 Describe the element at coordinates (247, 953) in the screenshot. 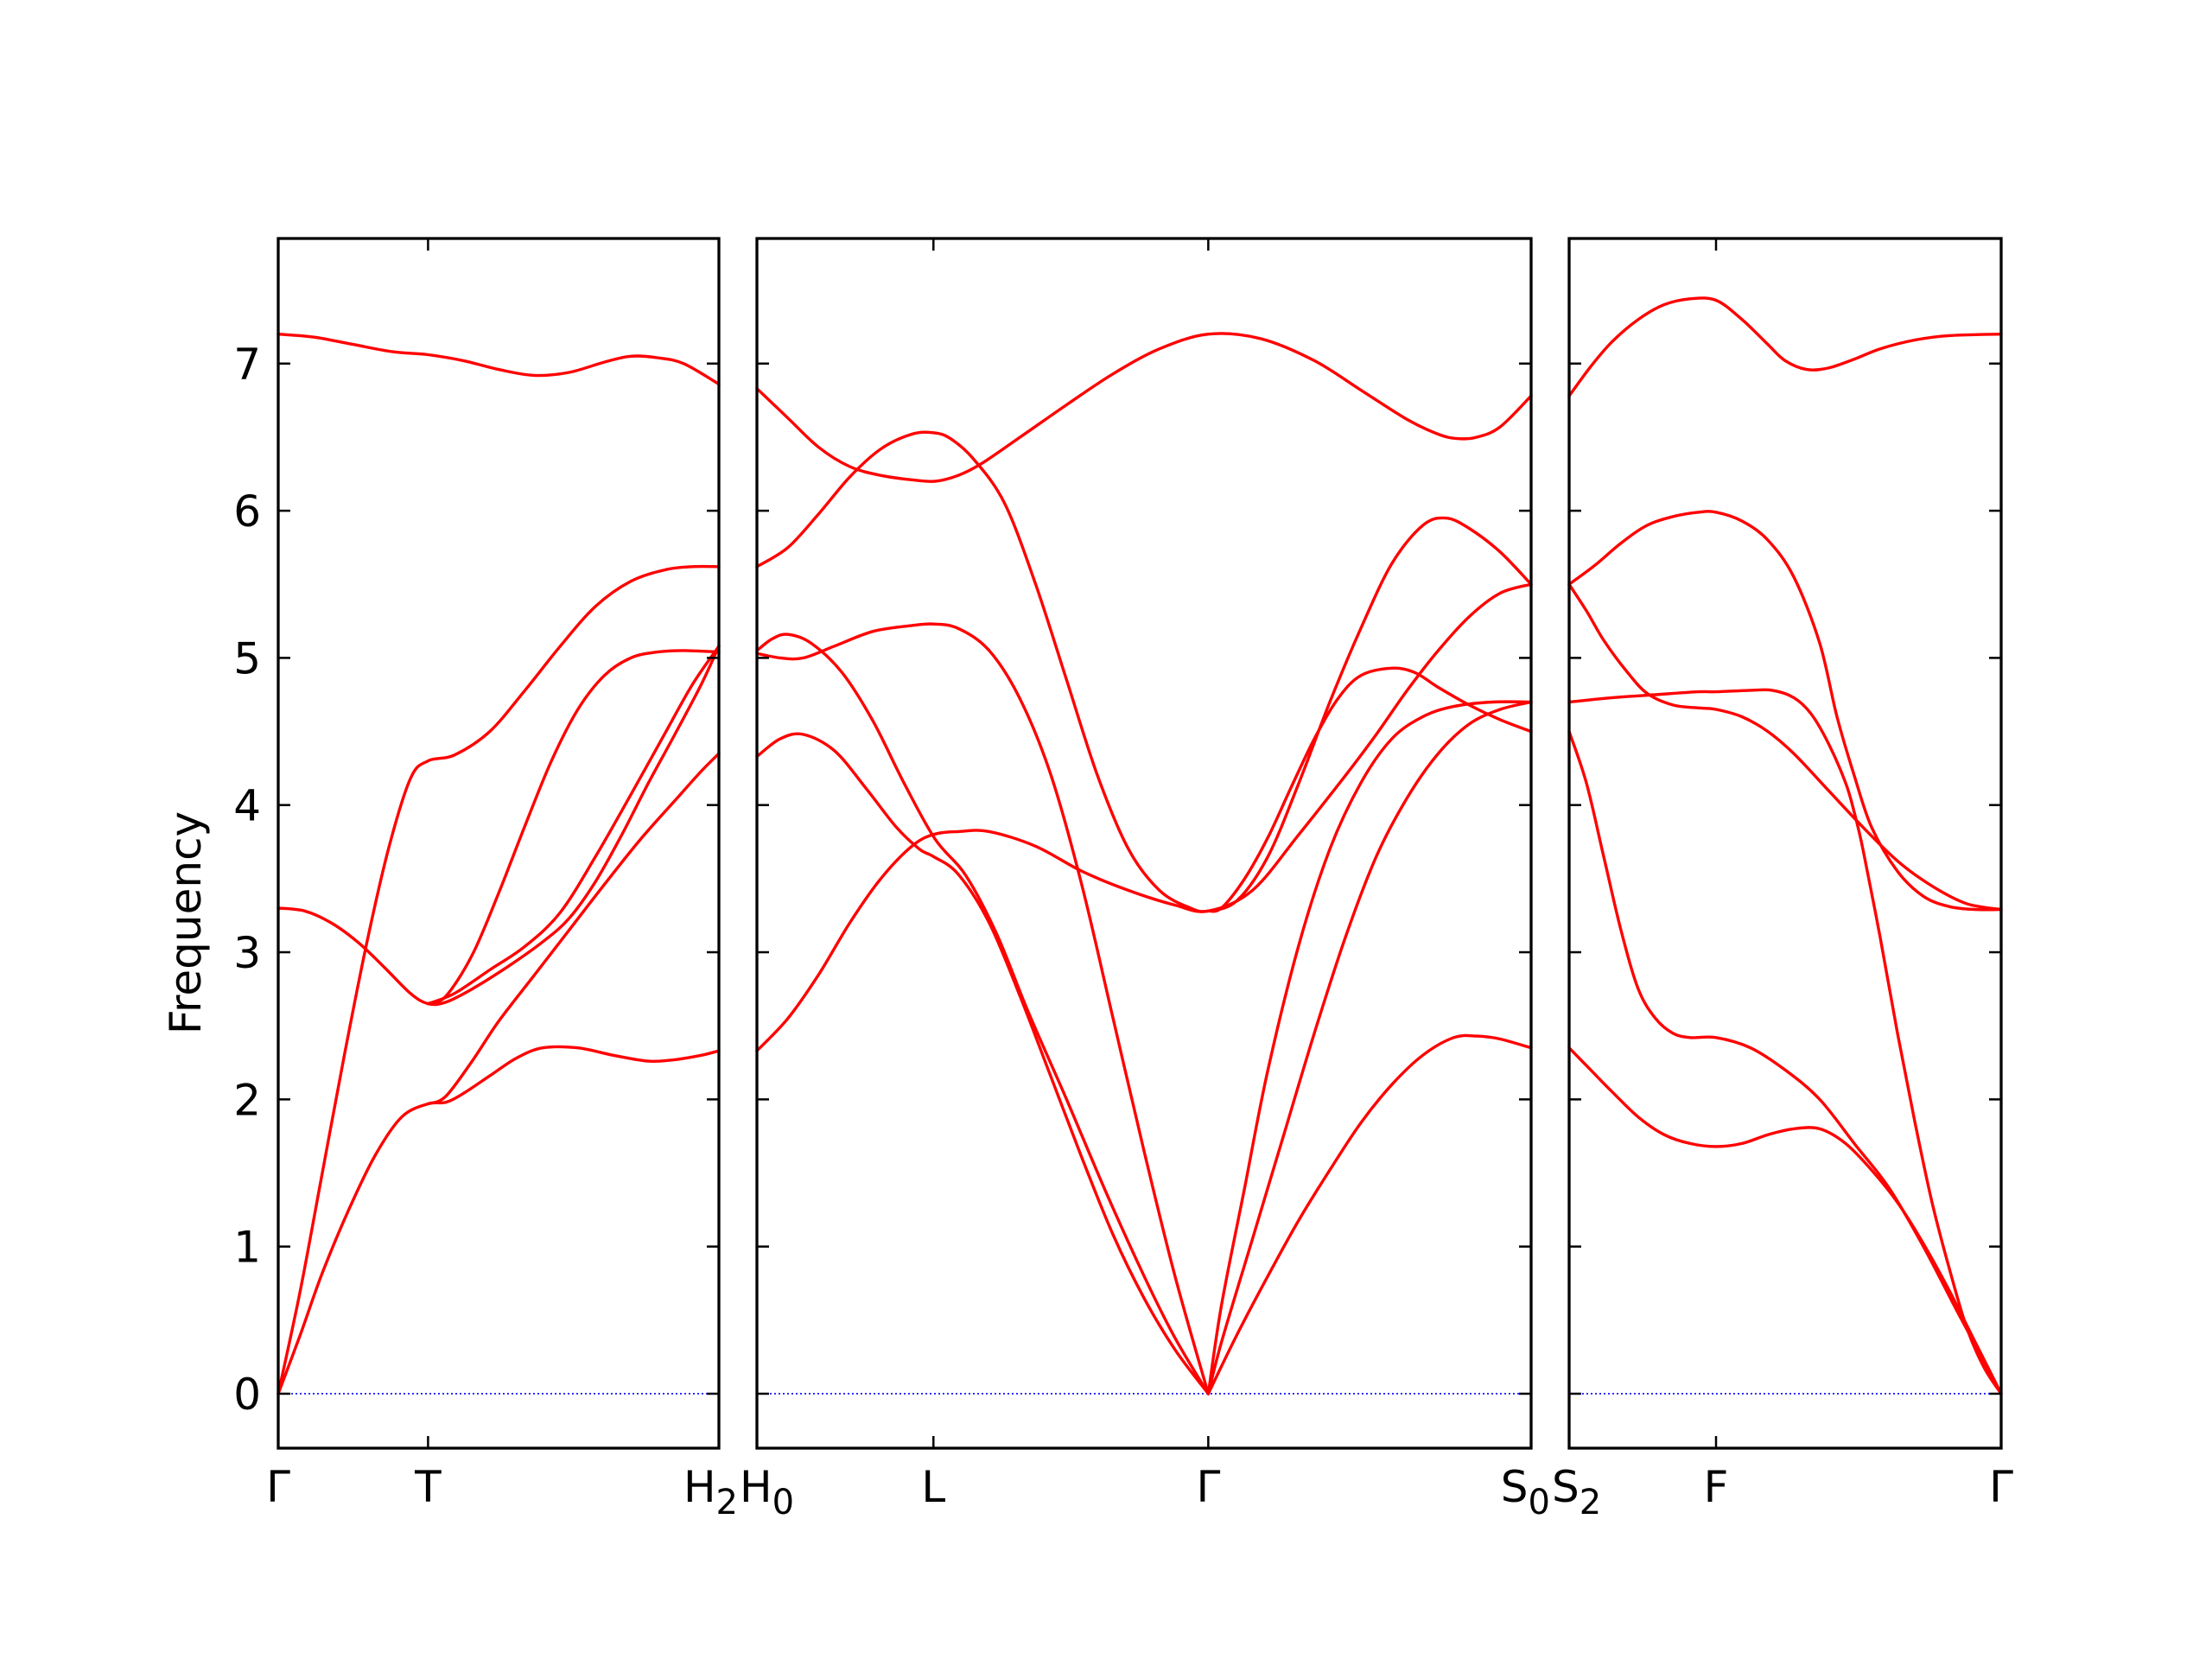

I see `y-tick-label: 3` at that location.